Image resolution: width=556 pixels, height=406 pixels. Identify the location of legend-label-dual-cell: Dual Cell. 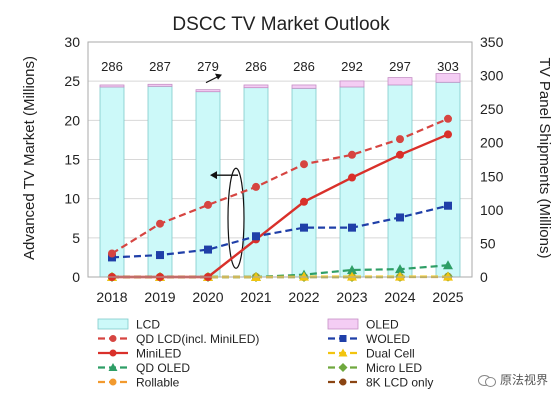
(390, 354).